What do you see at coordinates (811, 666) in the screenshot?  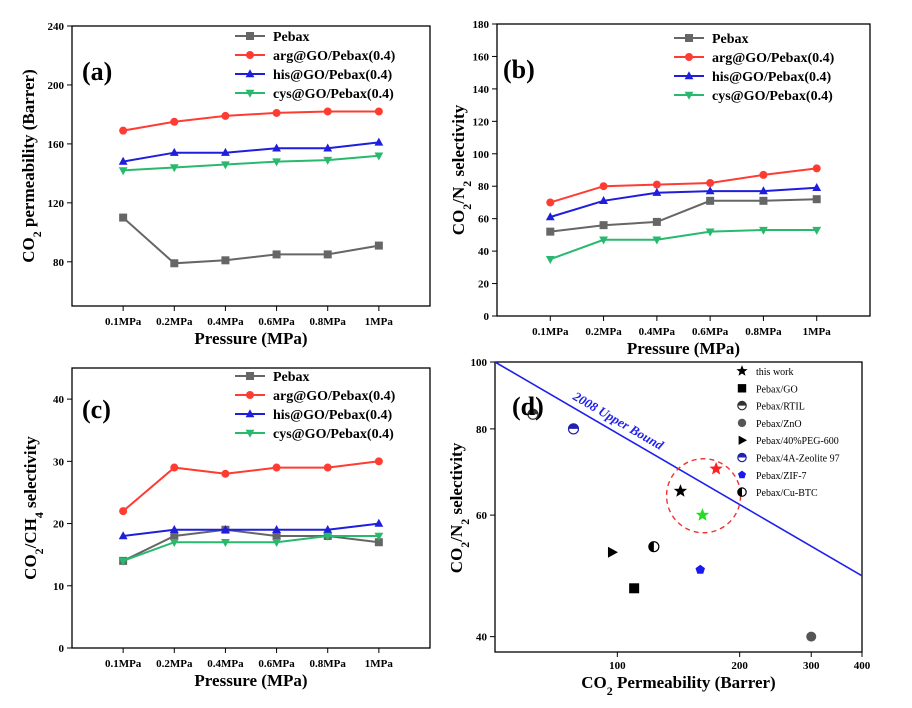 I see `x-tick-label: 300` at bounding box center [811, 666].